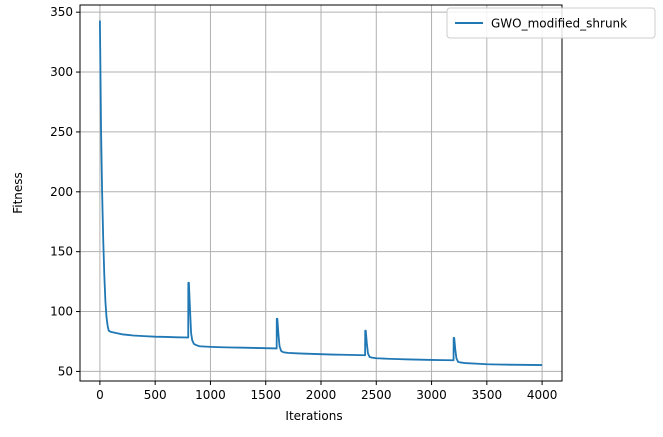 The height and width of the screenshot is (437, 663). Describe the element at coordinates (210, 395) in the screenshot. I see `x-tick-label: 1000` at that location.